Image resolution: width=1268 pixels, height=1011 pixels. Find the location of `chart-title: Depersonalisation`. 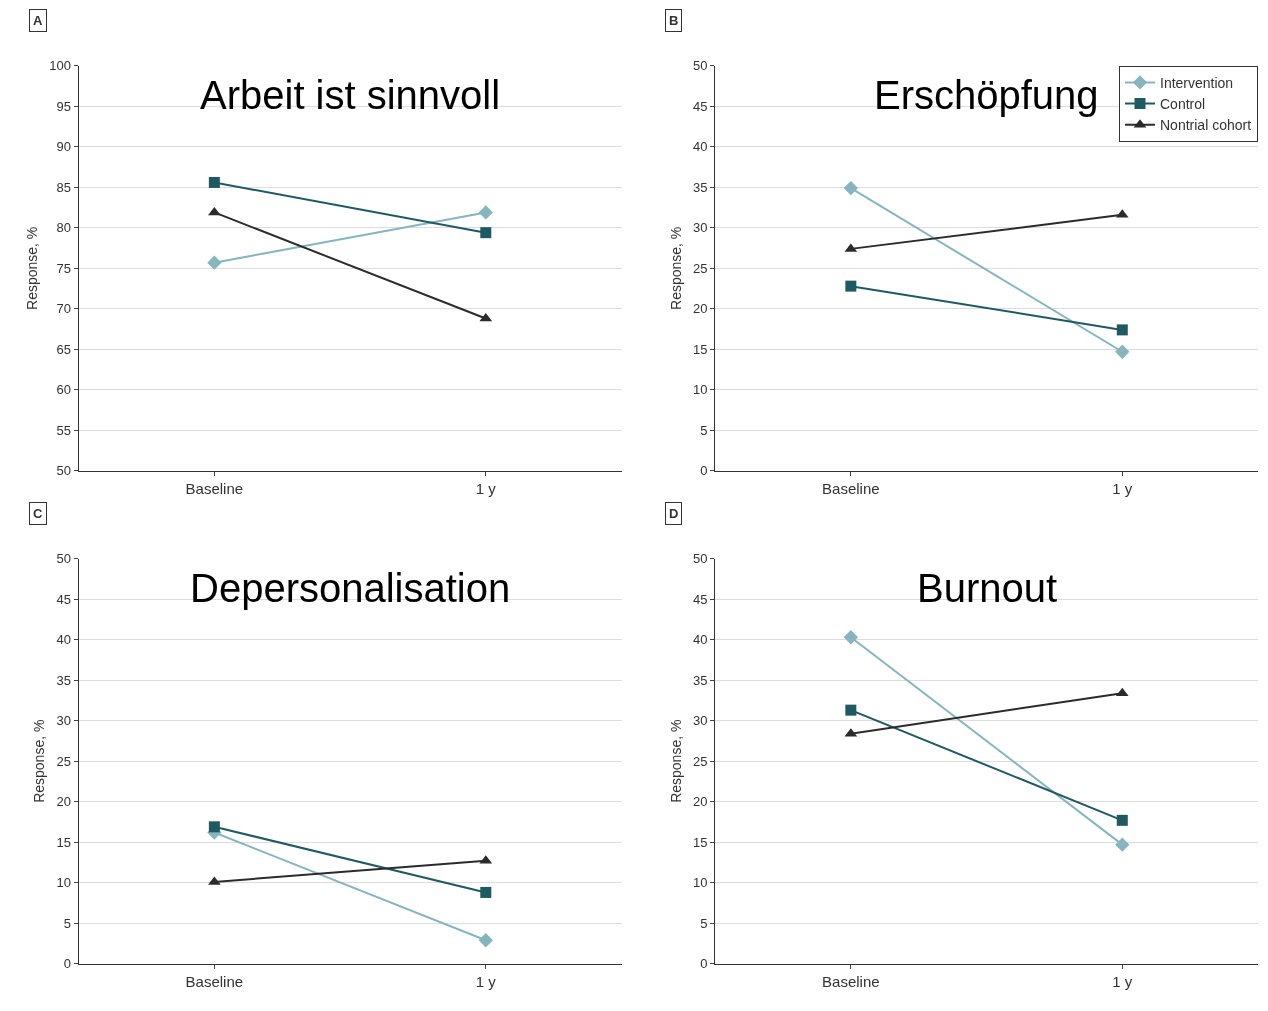

chart-title: Depersonalisation is located at coordinates (350, 588).